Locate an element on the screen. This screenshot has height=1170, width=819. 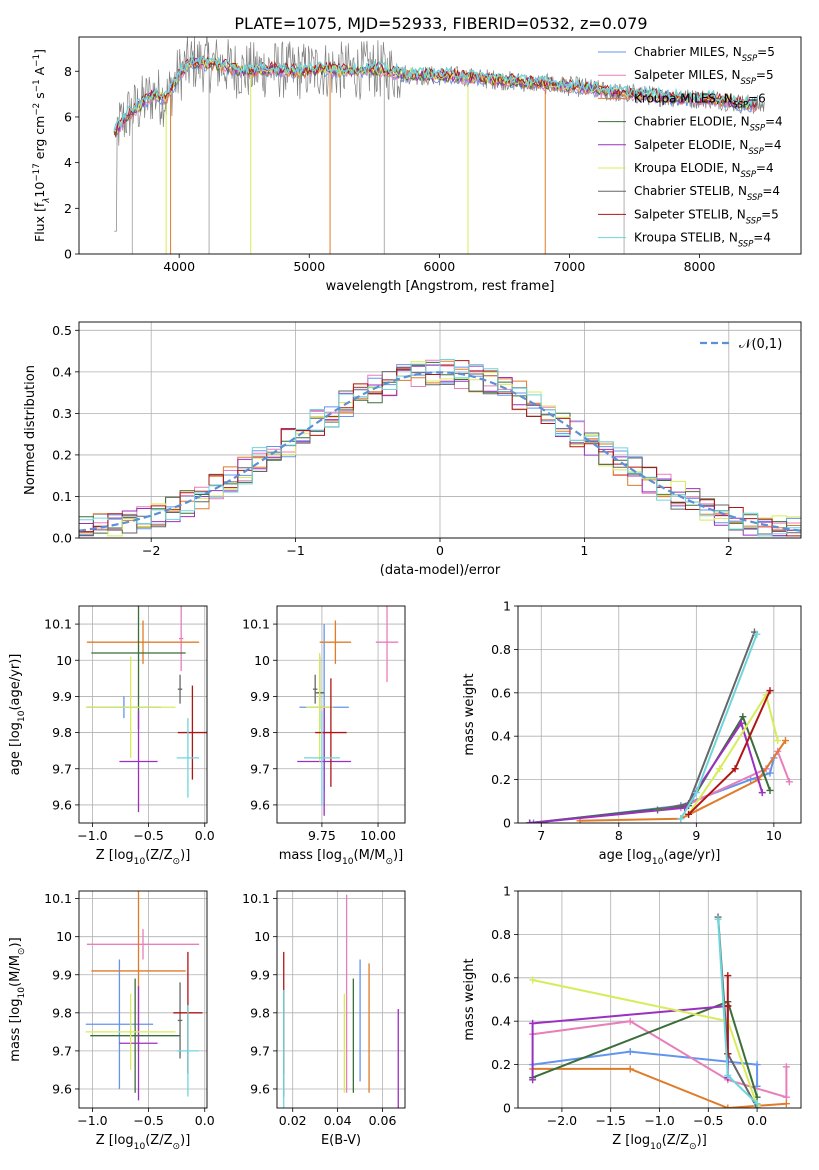
ticks: −2.0 −1.5 −1.0 −0.5 0.0 0 0.2 0.4 0.6 0.8 1 is located at coordinates (629, 1006).